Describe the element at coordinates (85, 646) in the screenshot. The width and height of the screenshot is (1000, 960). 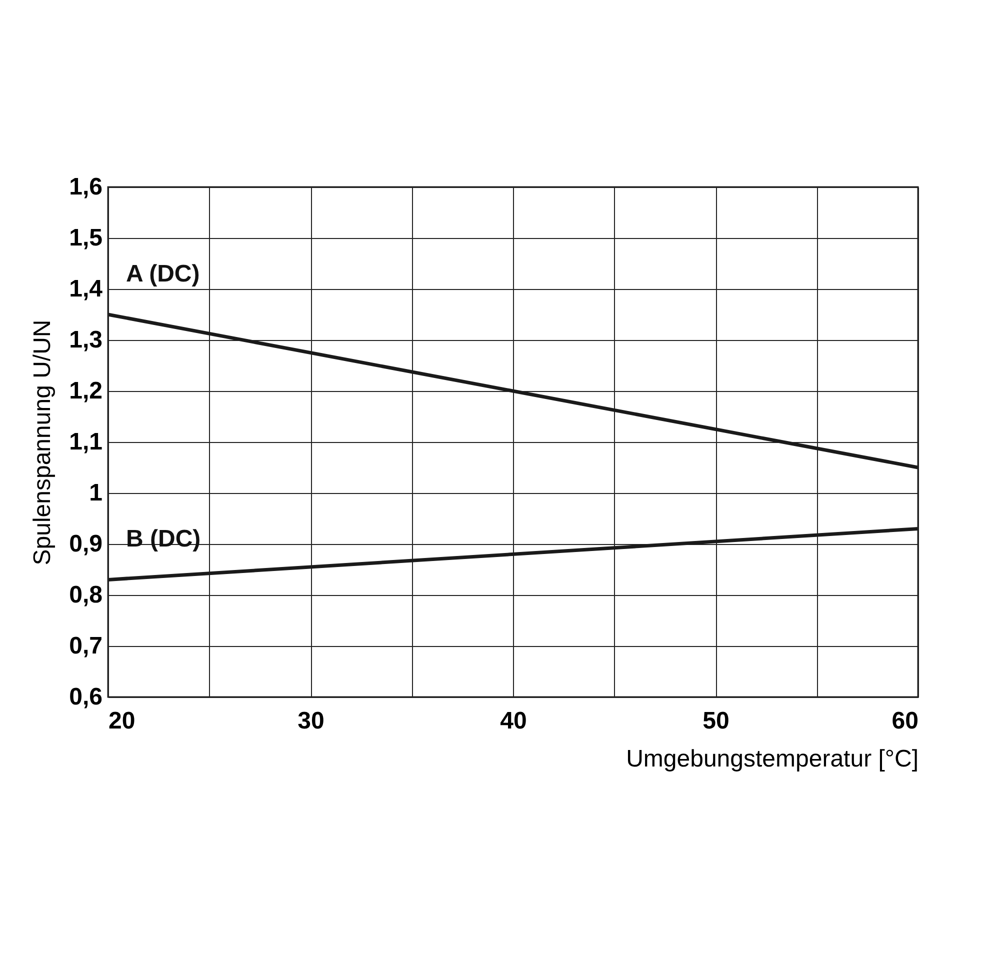
I see `y-tick-label: 0,7` at that location.